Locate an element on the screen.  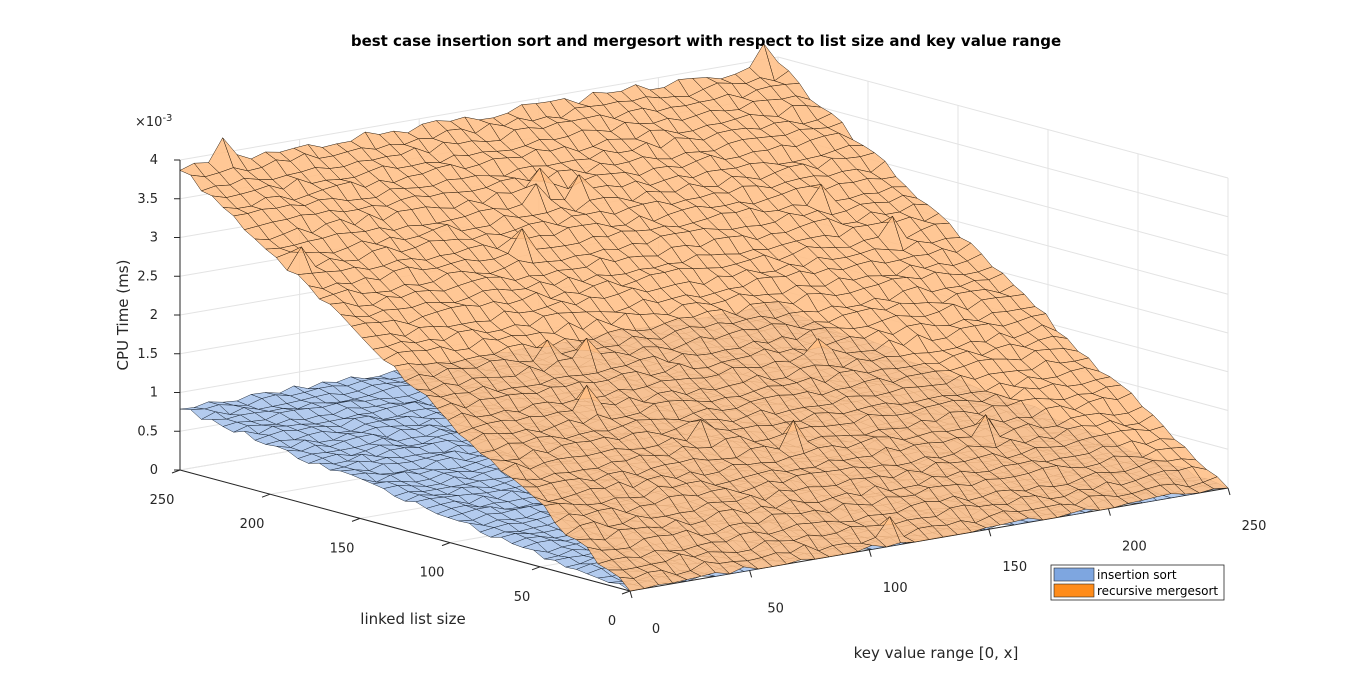
z-exponent-label: ×10⁻³ is located at coordinates (153, 121).